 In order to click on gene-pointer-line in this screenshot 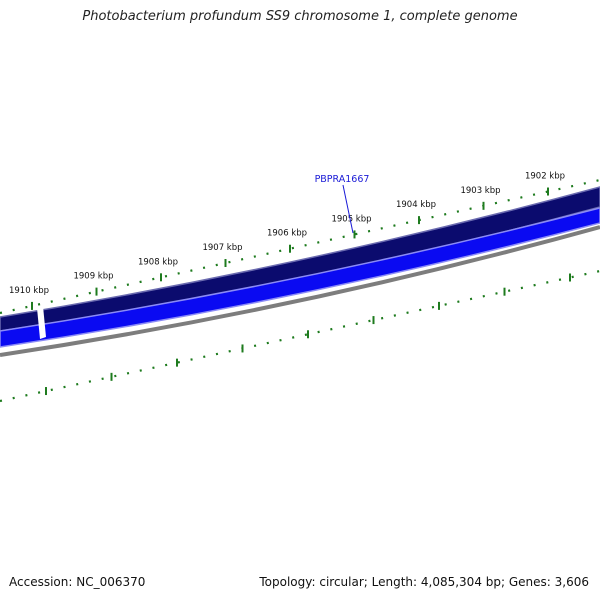, I will do `click(348, 209)`.